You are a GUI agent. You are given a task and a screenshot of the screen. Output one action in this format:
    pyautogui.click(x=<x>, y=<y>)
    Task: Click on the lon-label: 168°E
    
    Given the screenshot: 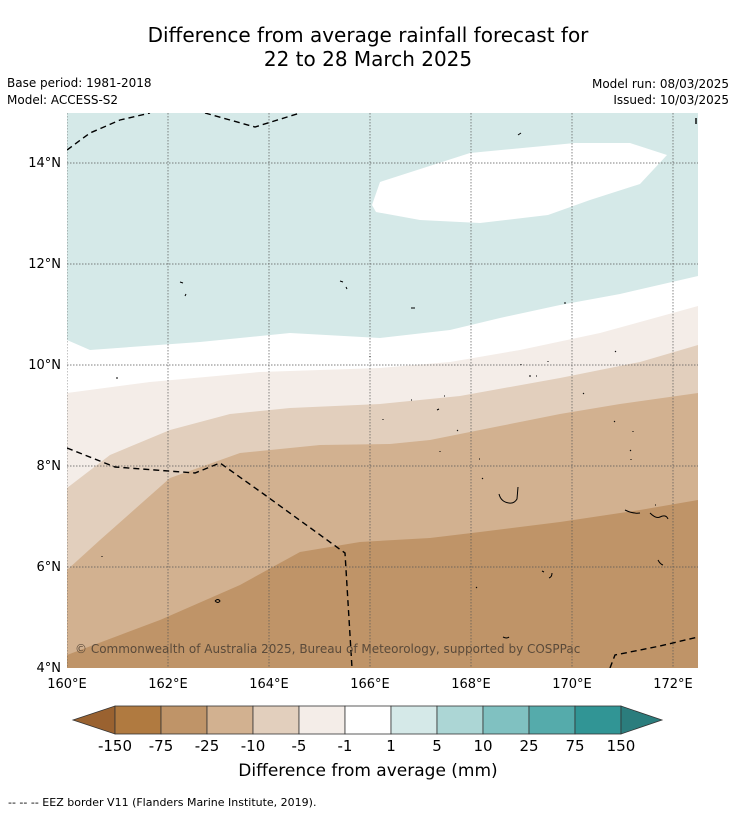 What is the action you would take?
    pyautogui.click(x=471, y=684)
    